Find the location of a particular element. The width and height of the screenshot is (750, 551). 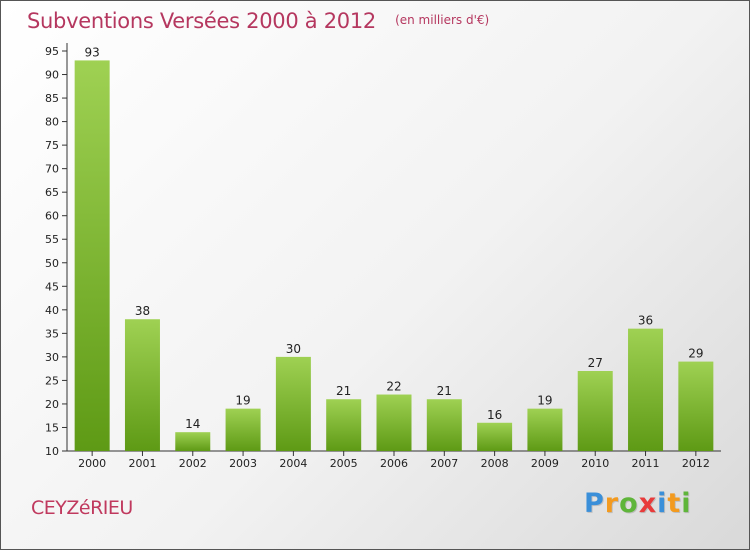

x-tick-label: 2004 is located at coordinates (293, 463).